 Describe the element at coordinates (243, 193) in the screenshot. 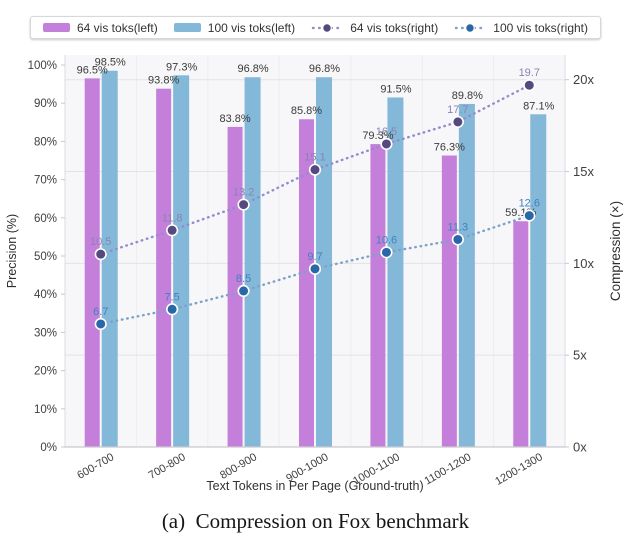

I see `line-point-label: 13.2` at that location.